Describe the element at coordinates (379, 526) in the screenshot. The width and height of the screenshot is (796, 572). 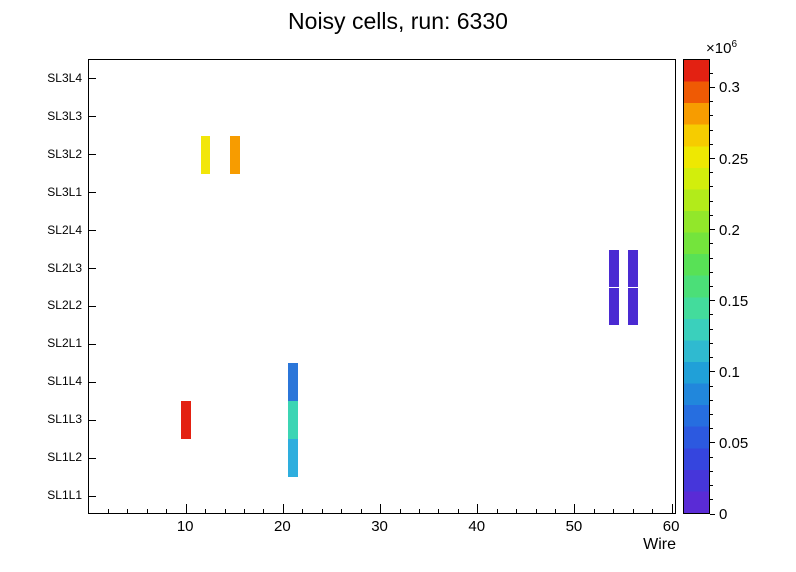
I see `x-tick-label: 30` at that location.